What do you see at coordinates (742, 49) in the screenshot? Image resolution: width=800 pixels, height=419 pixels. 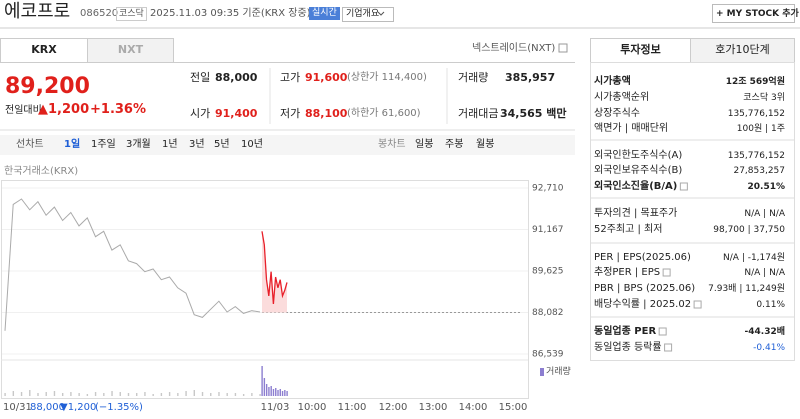 I see `orderbook-tab: 호가10단계` at bounding box center [742, 49].